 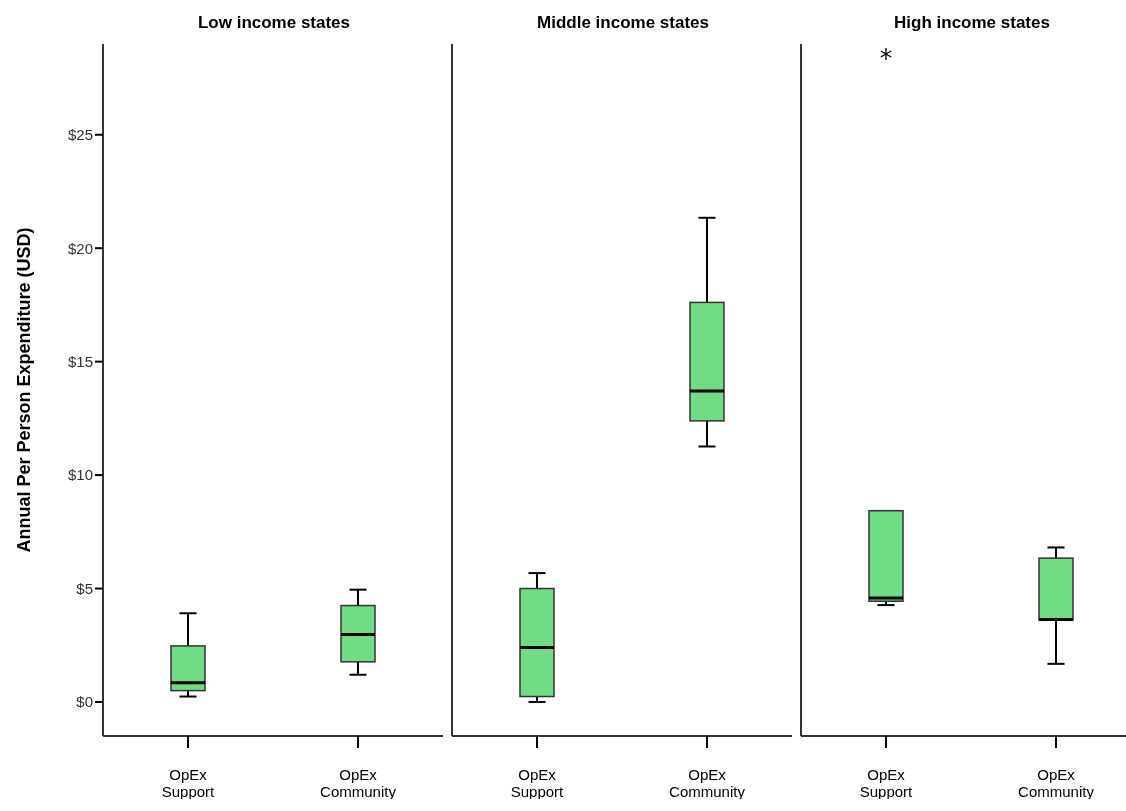 I want to click on chart-title: Middle income states, so click(x=623, y=23).